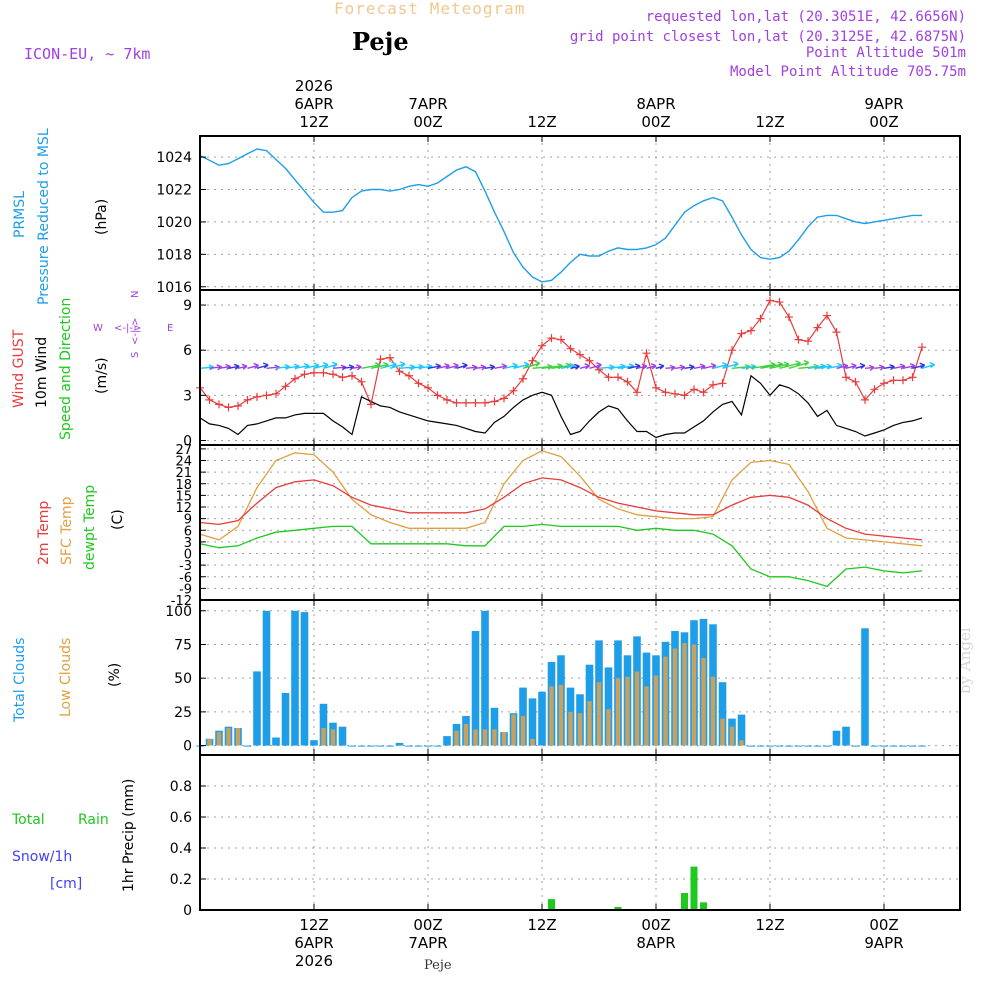  What do you see at coordinates (19, 368) in the screenshot?
I see `wind-gust-label: Wind GUST` at bounding box center [19, 368].